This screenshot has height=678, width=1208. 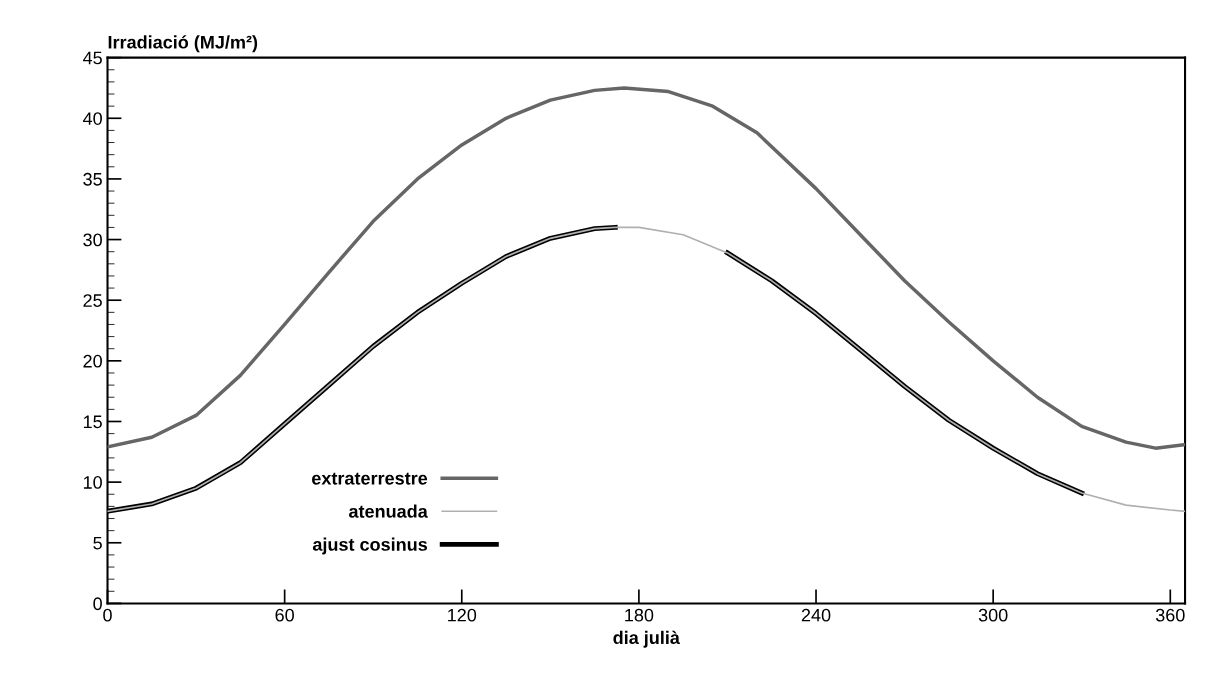 I want to click on legend-label: atenuada, so click(x=388, y=511).